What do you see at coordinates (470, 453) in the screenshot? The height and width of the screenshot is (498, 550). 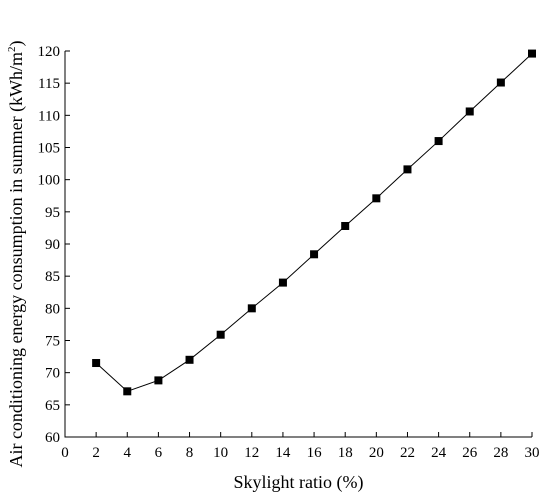 I see `x-tick-label: 26` at bounding box center [470, 453].